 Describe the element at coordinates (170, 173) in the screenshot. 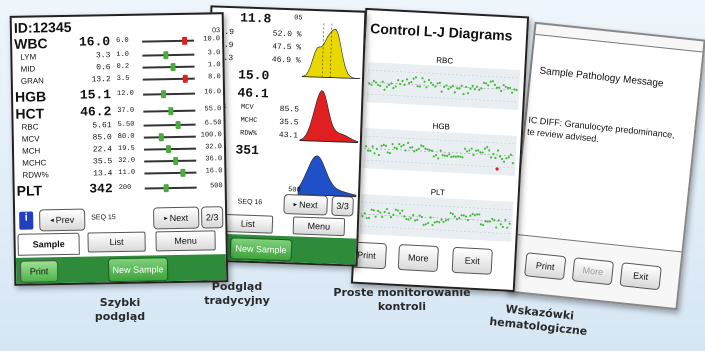

I see `range-bar-row: 11.0 16.0` at that location.